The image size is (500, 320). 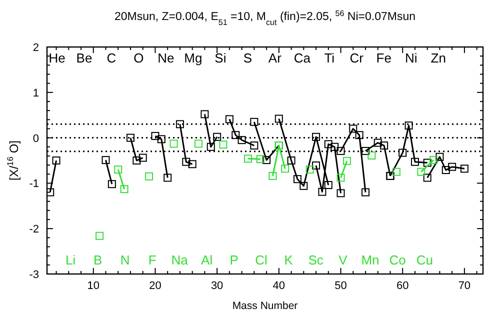 What do you see at coordinates (265, 17) in the screenshot?
I see `chart-title: 20Msun, Z=0.004, E$_{51}$=10, M$_{cut}$(fin)=2.05, $^{56}$Ni=0.07Msun` at bounding box center [265, 17].